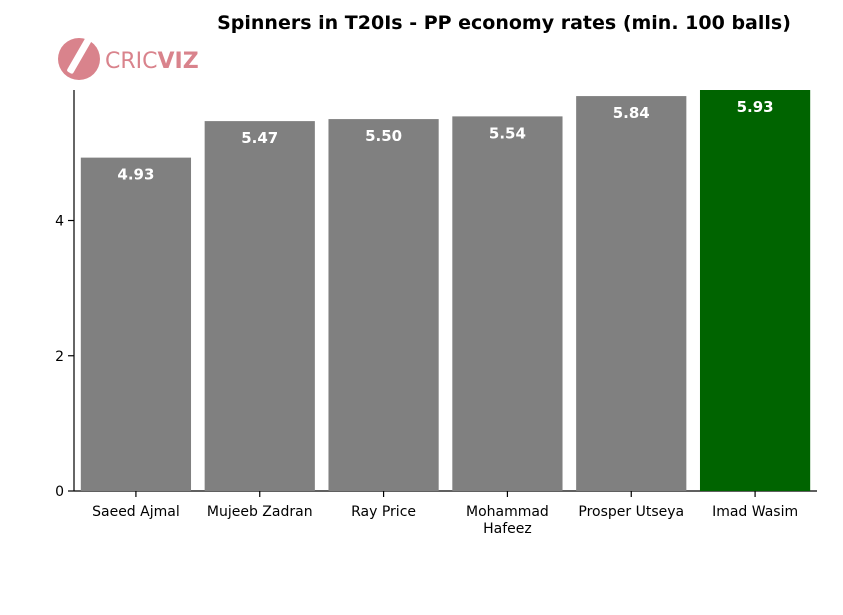  I want to click on y-tick-label: 2, so click(59, 357).